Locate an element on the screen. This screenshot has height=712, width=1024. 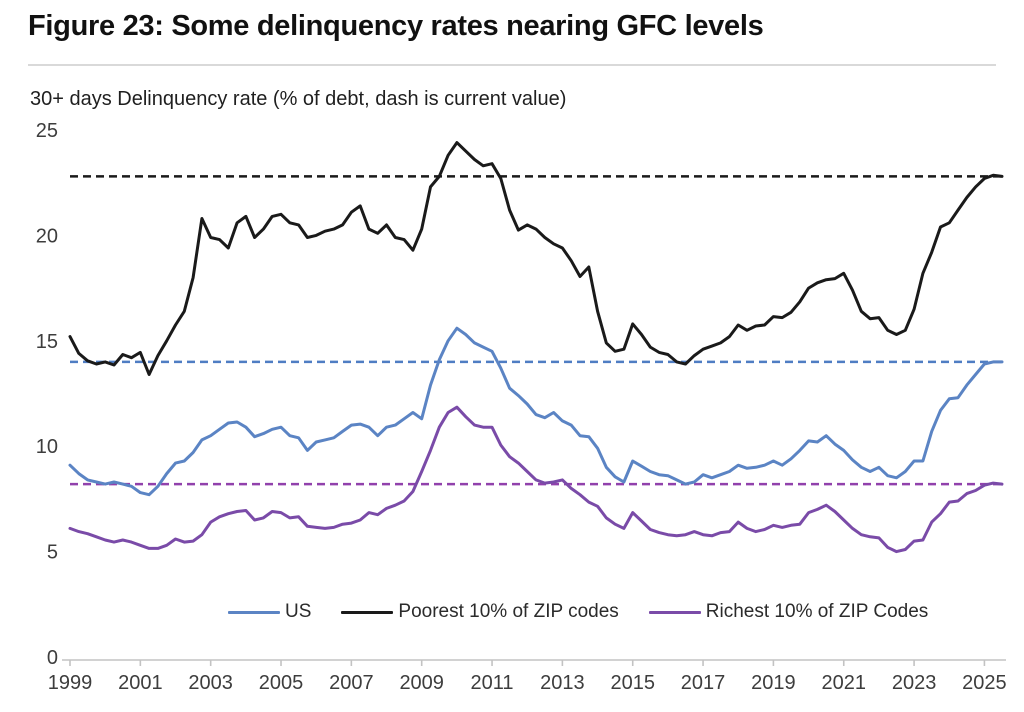
x-tick-label: 2017 is located at coordinates (703, 683).